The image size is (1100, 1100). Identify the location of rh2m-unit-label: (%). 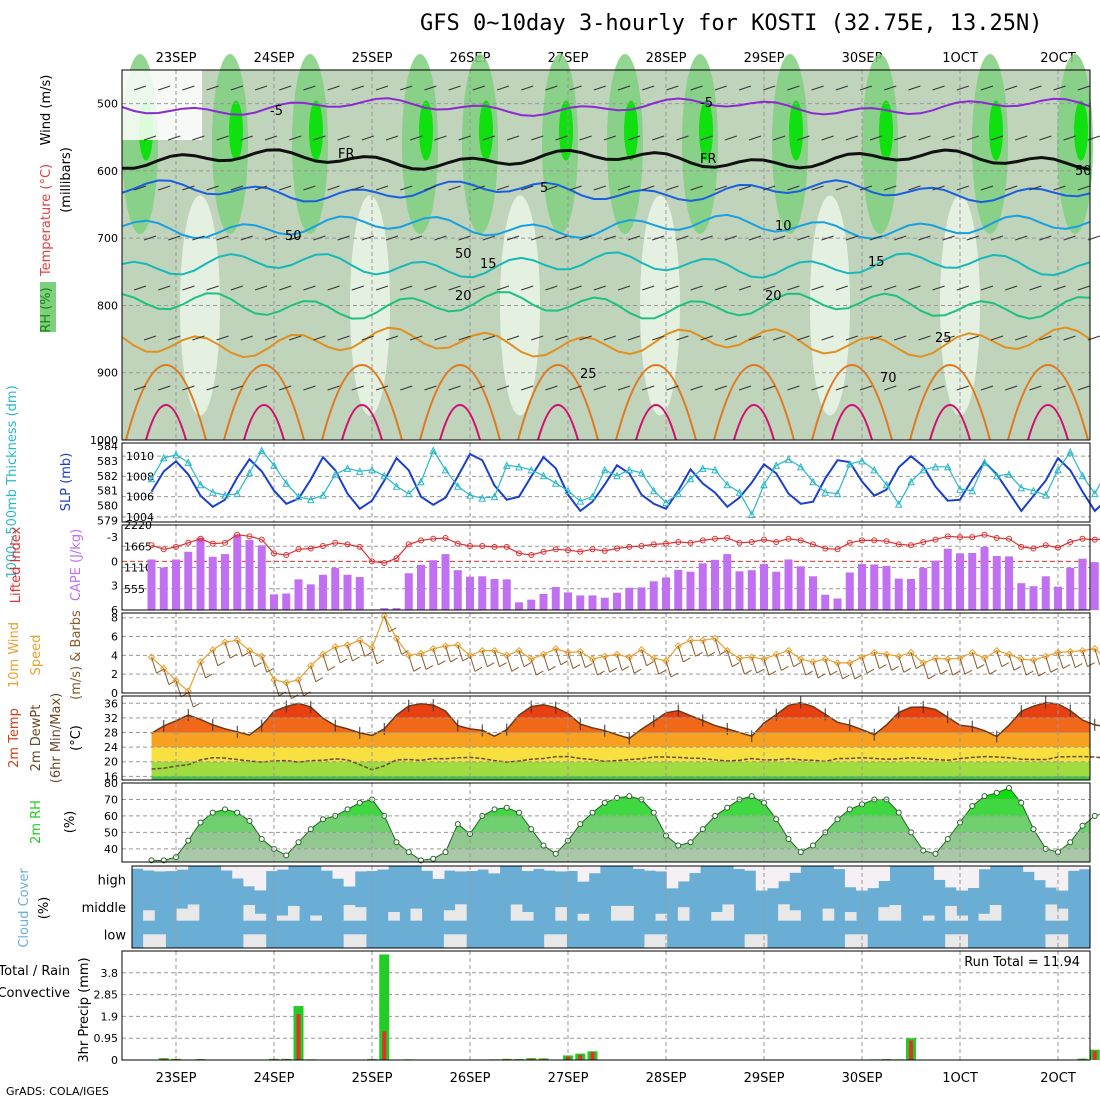
(70, 822).